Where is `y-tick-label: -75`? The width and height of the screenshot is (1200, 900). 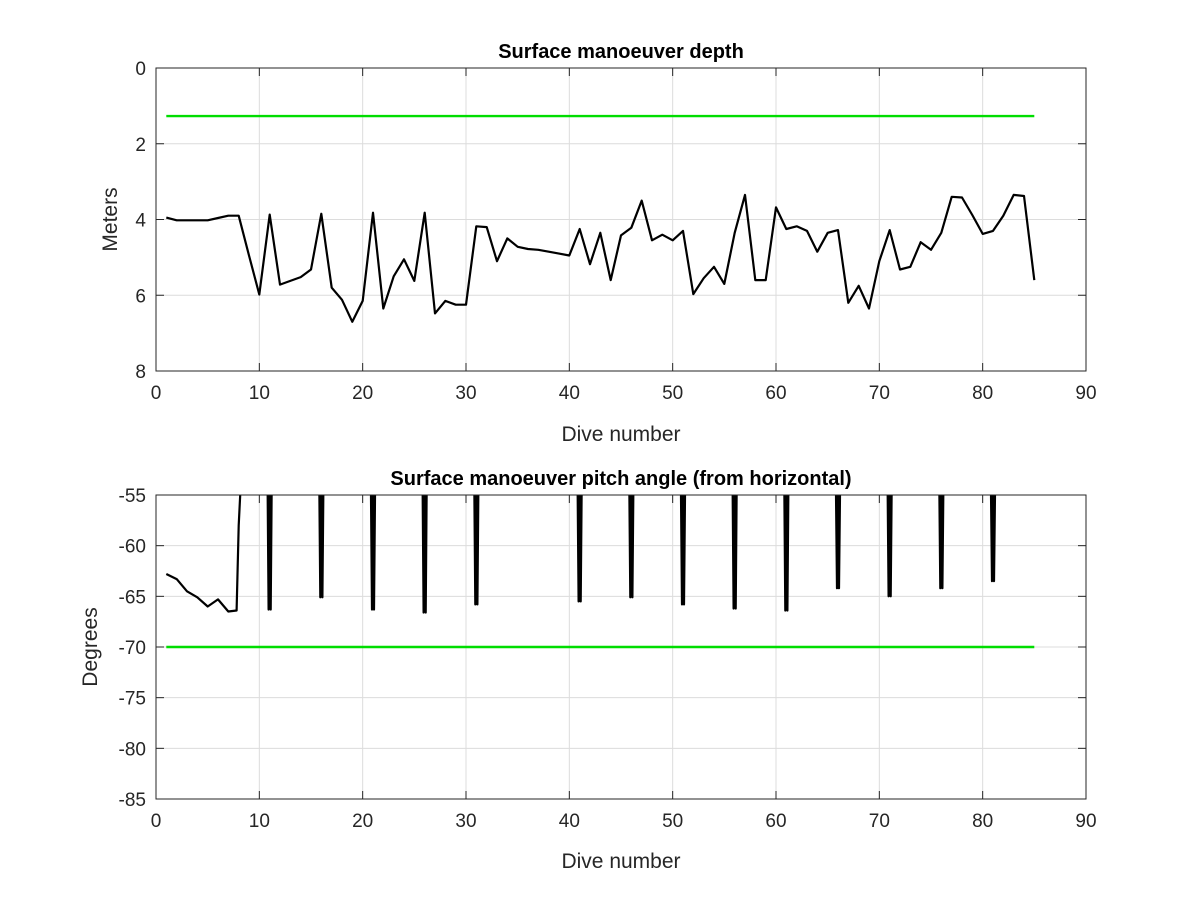 y-tick-label: -75 is located at coordinates (132, 699).